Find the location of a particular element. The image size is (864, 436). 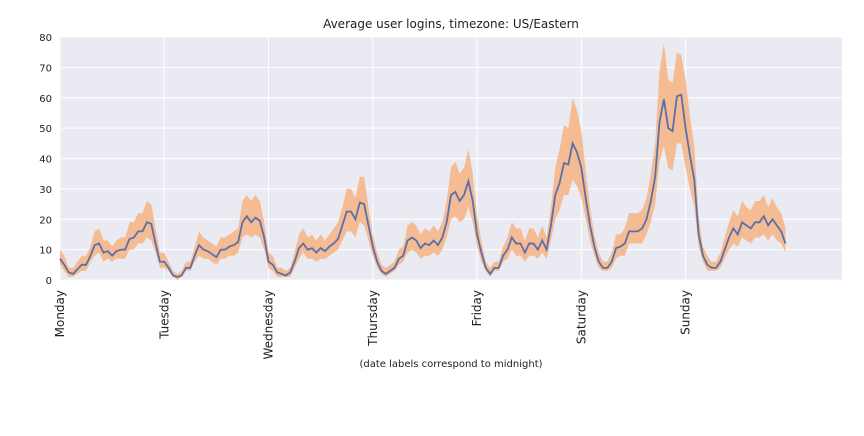

y-tick-label: 70 is located at coordinates (45, 68).